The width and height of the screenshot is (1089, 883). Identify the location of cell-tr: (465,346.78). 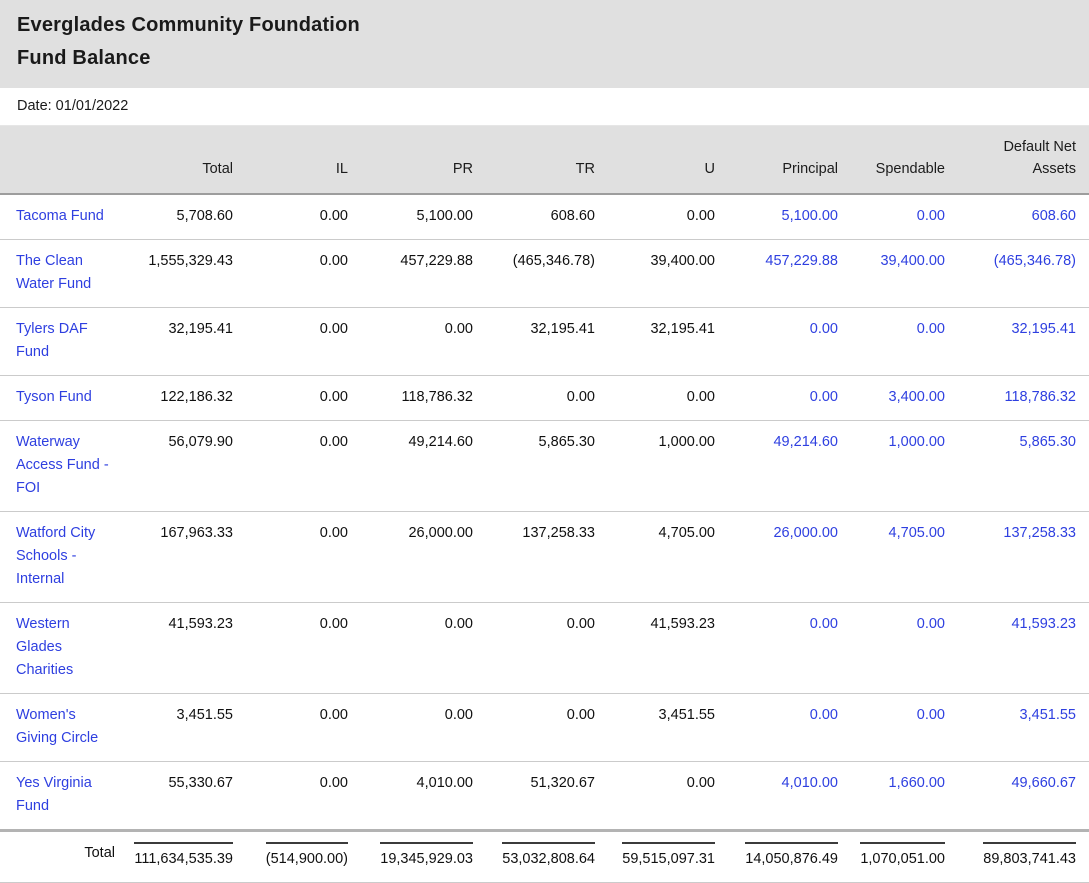
(547, 273).